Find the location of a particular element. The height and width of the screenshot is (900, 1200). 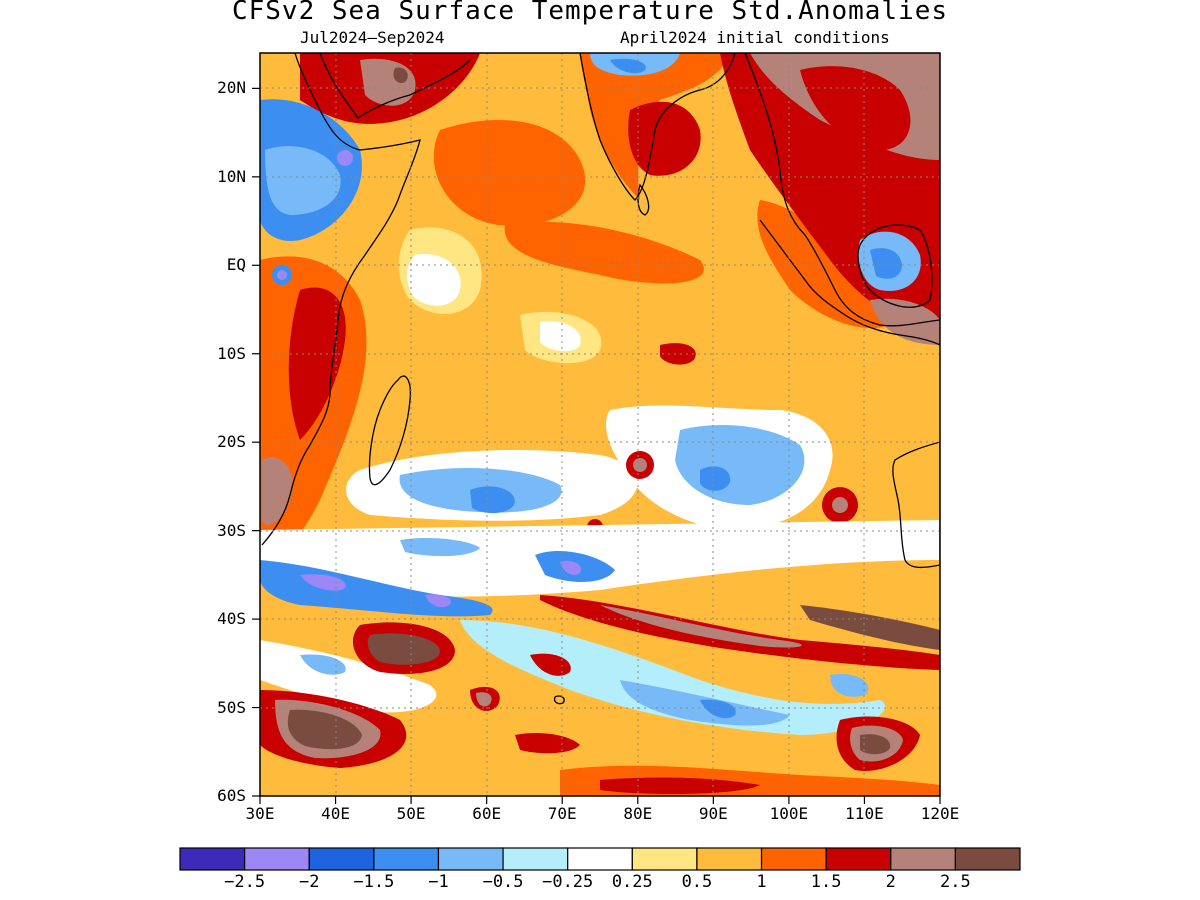

colorbar-label: 1 is located at coordinates (761, 882).